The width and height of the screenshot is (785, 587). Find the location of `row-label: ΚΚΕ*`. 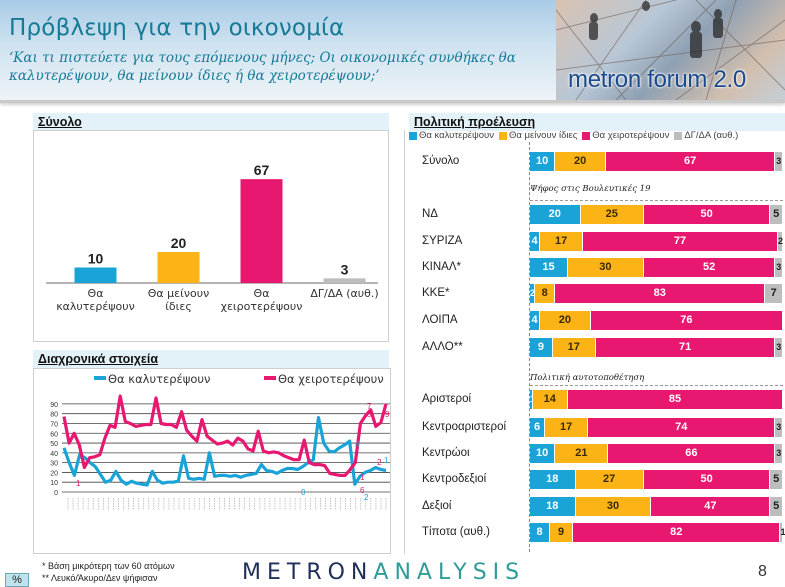

row-label: ΚΚΕ* is located at coordinates (436, 293).